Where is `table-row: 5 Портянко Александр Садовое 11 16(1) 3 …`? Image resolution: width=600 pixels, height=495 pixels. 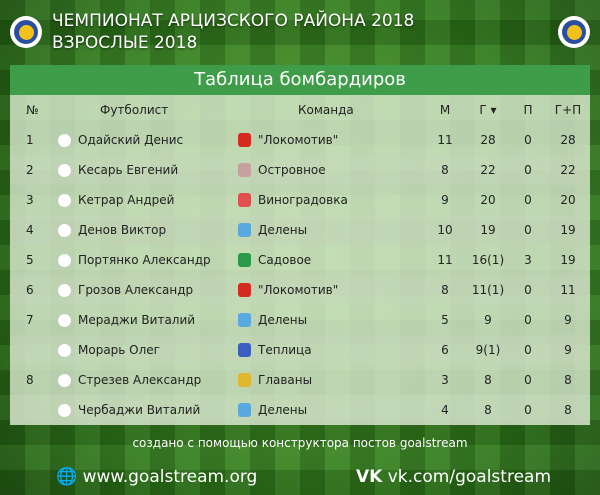
table-row: 5 Портянко Александр Садовое 11 16(1) 3 … is located at coordinates (300, 260).